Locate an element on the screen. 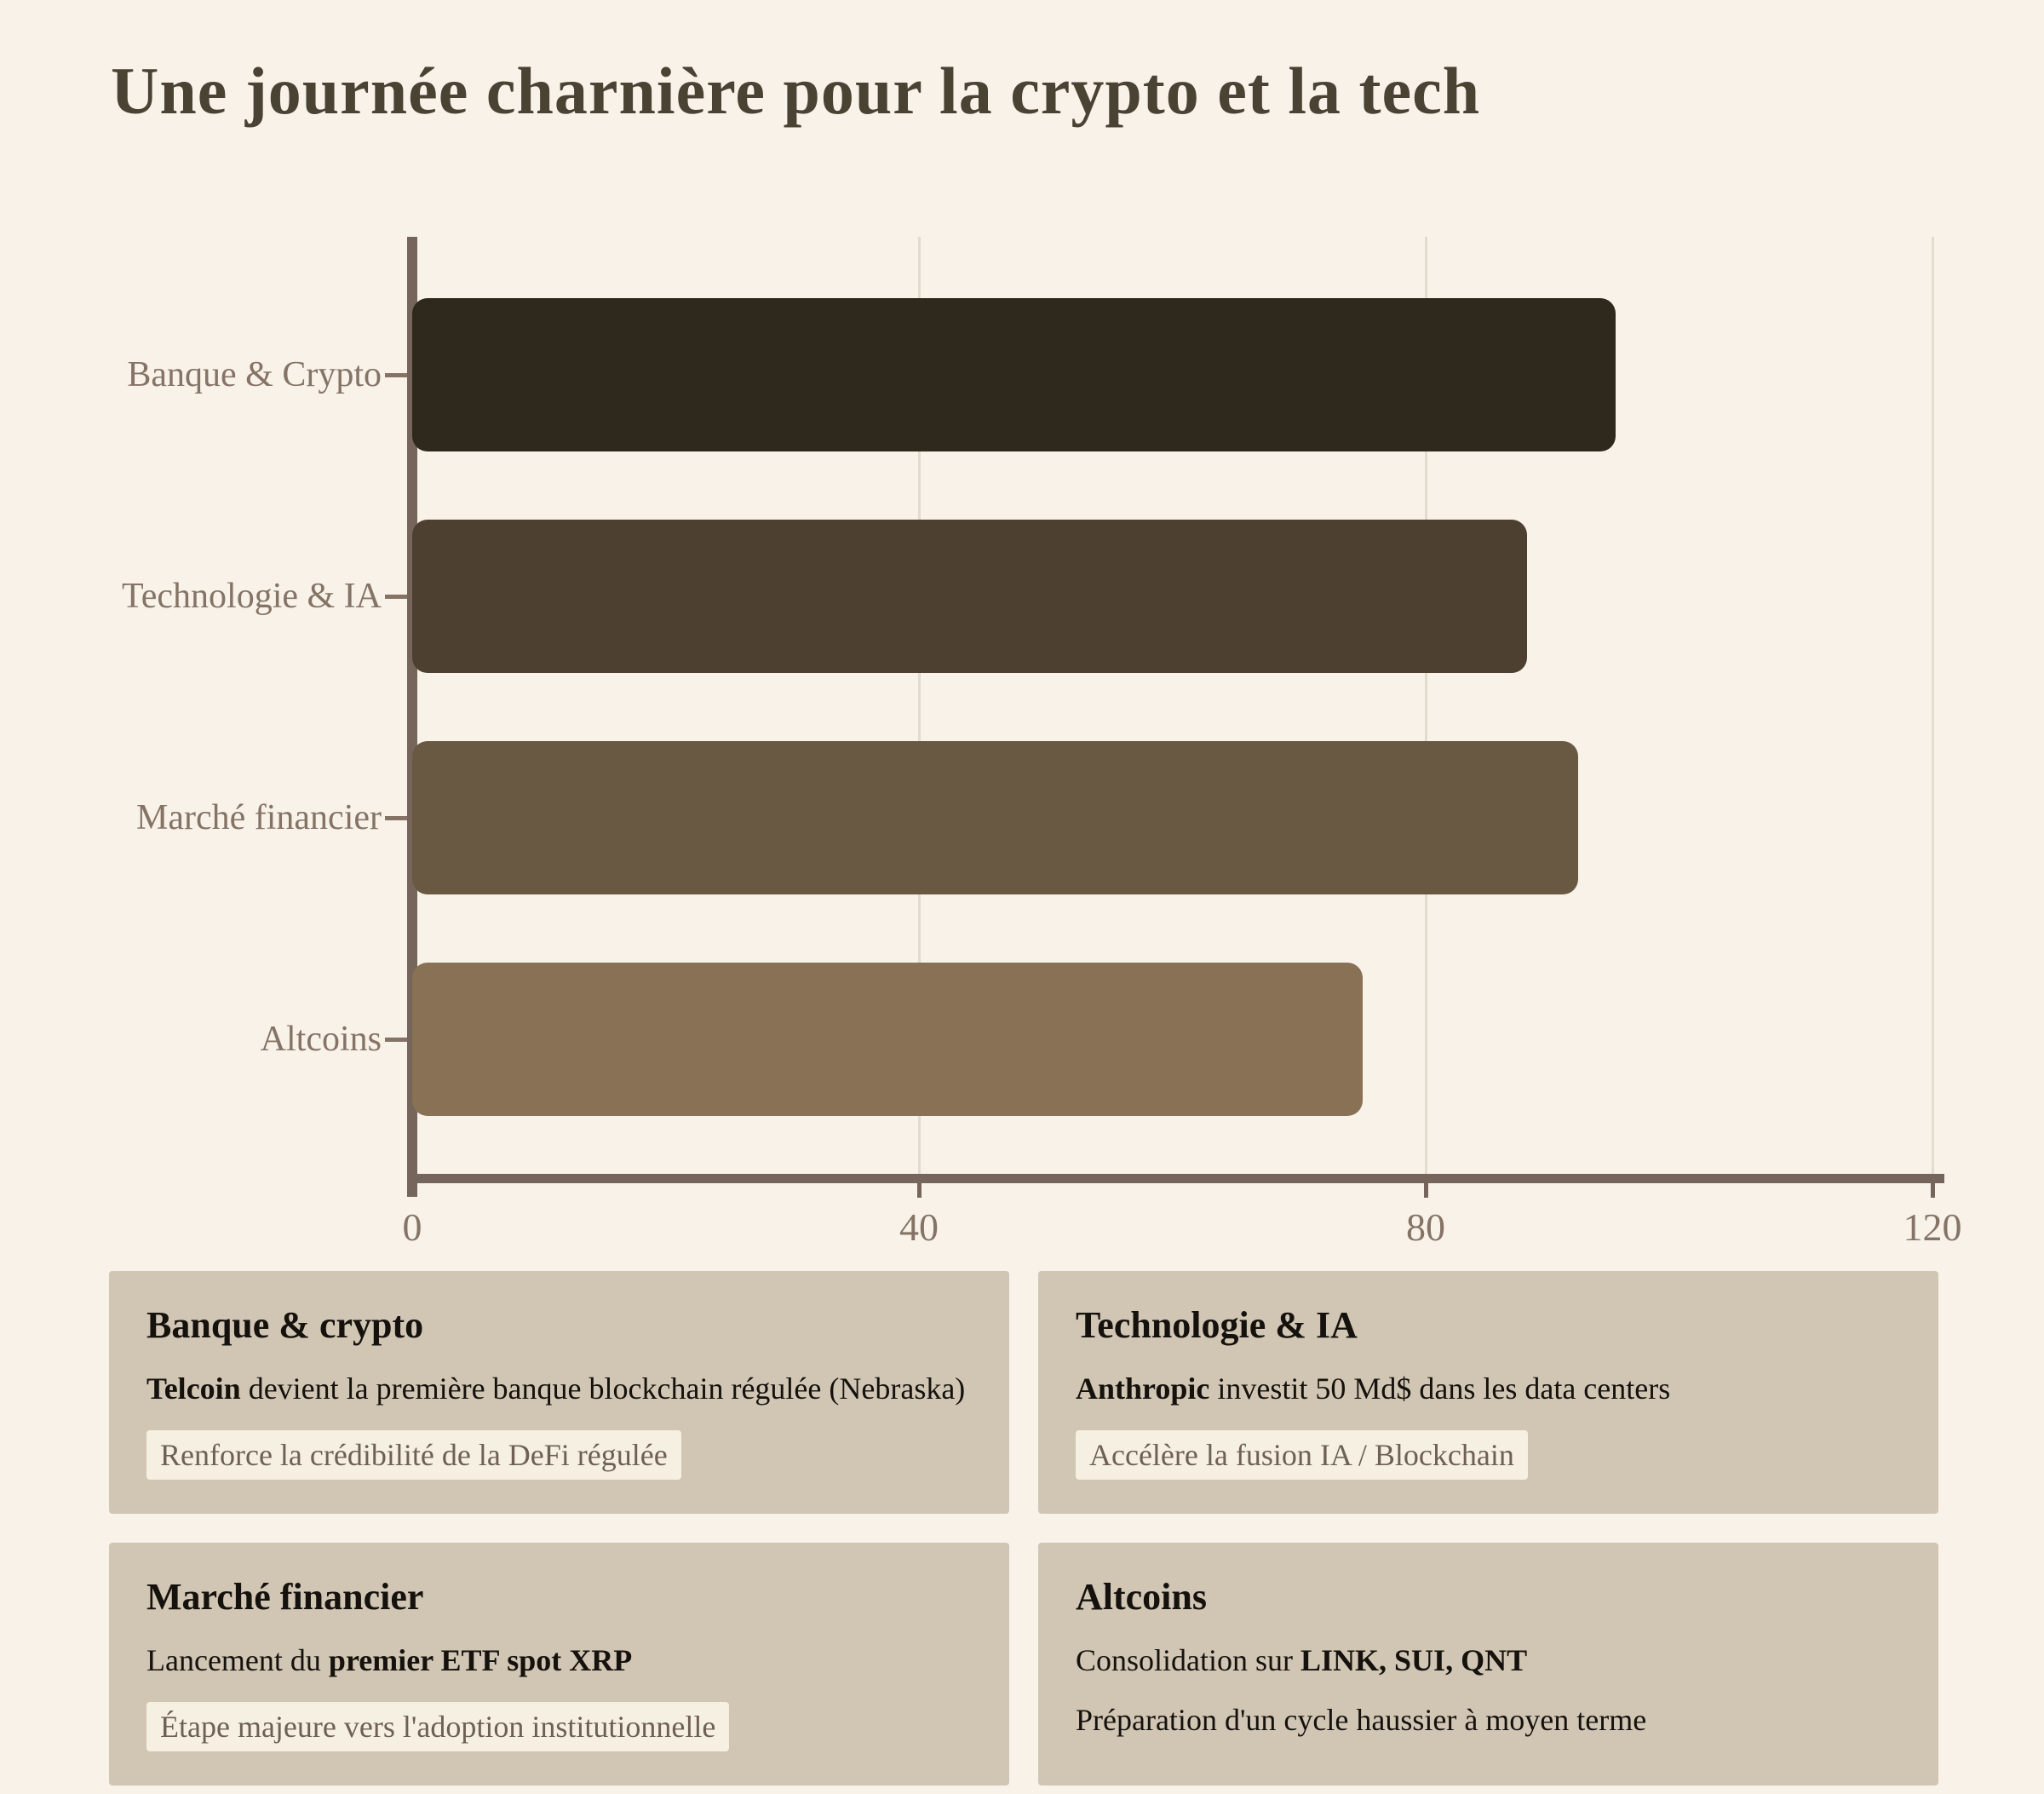  y-axis-label: Banque & Crypto is located at coordinates (254, 375).